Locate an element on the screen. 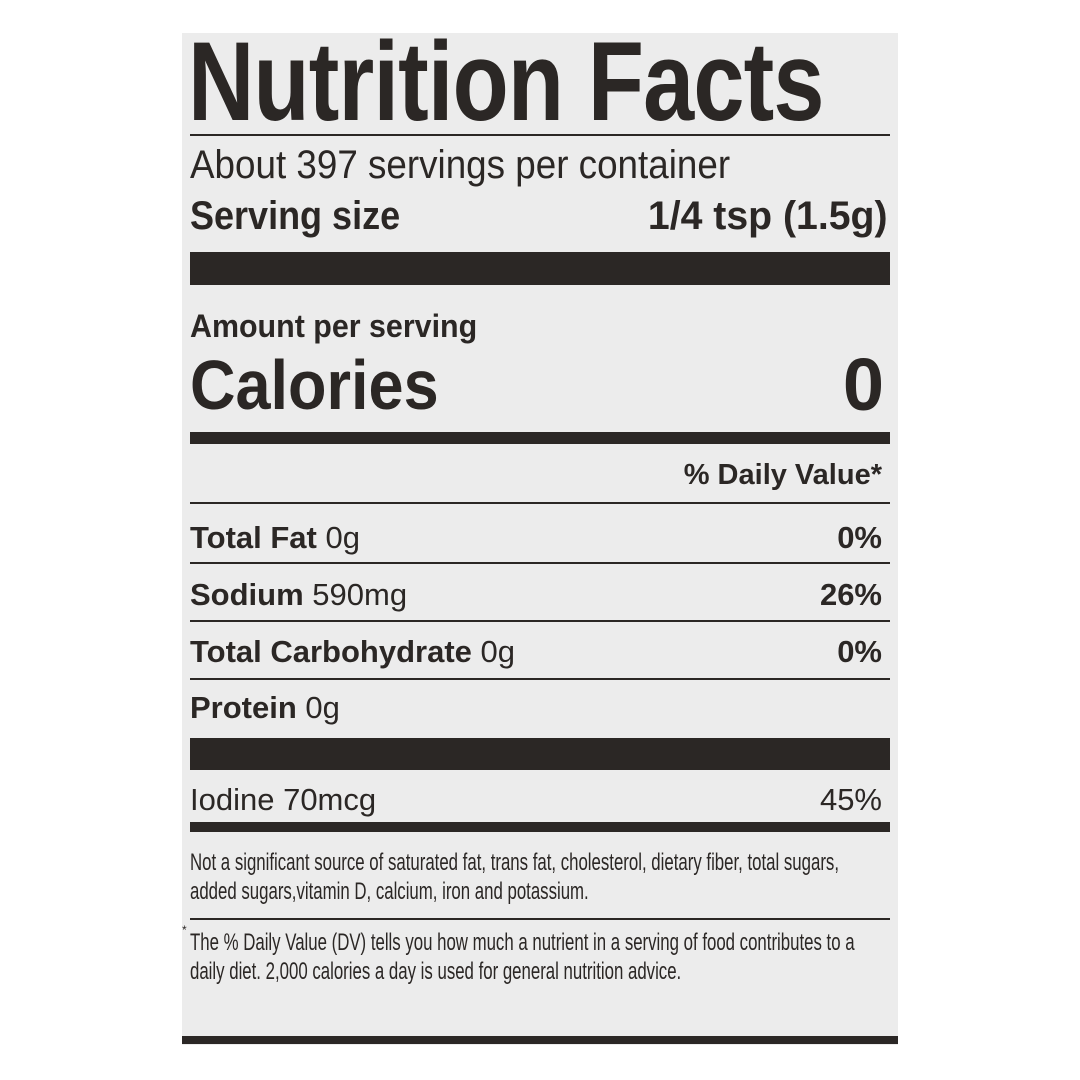  serving-size-label: Serving size is located at coordinates (306, 216).